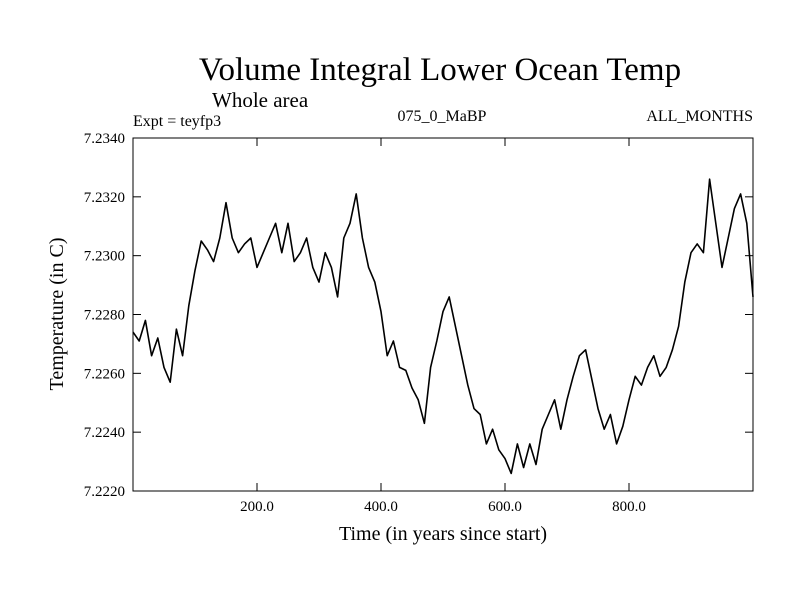 Image resolution: width=800 pixels, height=600 pixels. I want to click on x-axis-label: Time (in years since start), so click(443, 534).